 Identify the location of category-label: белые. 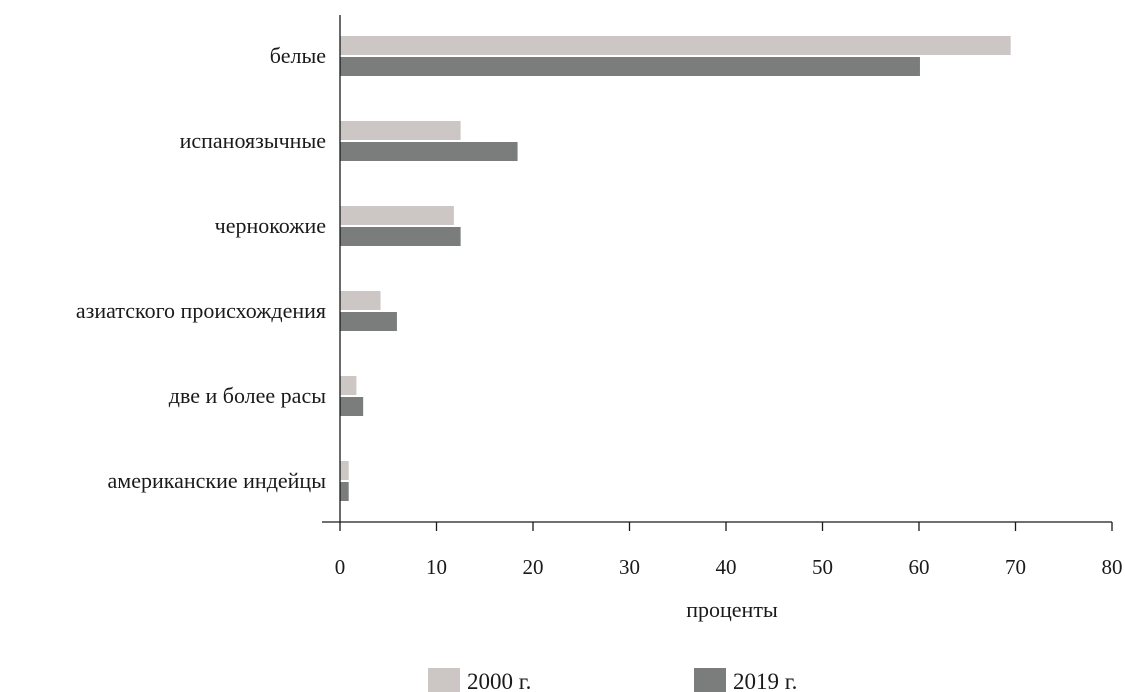
(298, 55).